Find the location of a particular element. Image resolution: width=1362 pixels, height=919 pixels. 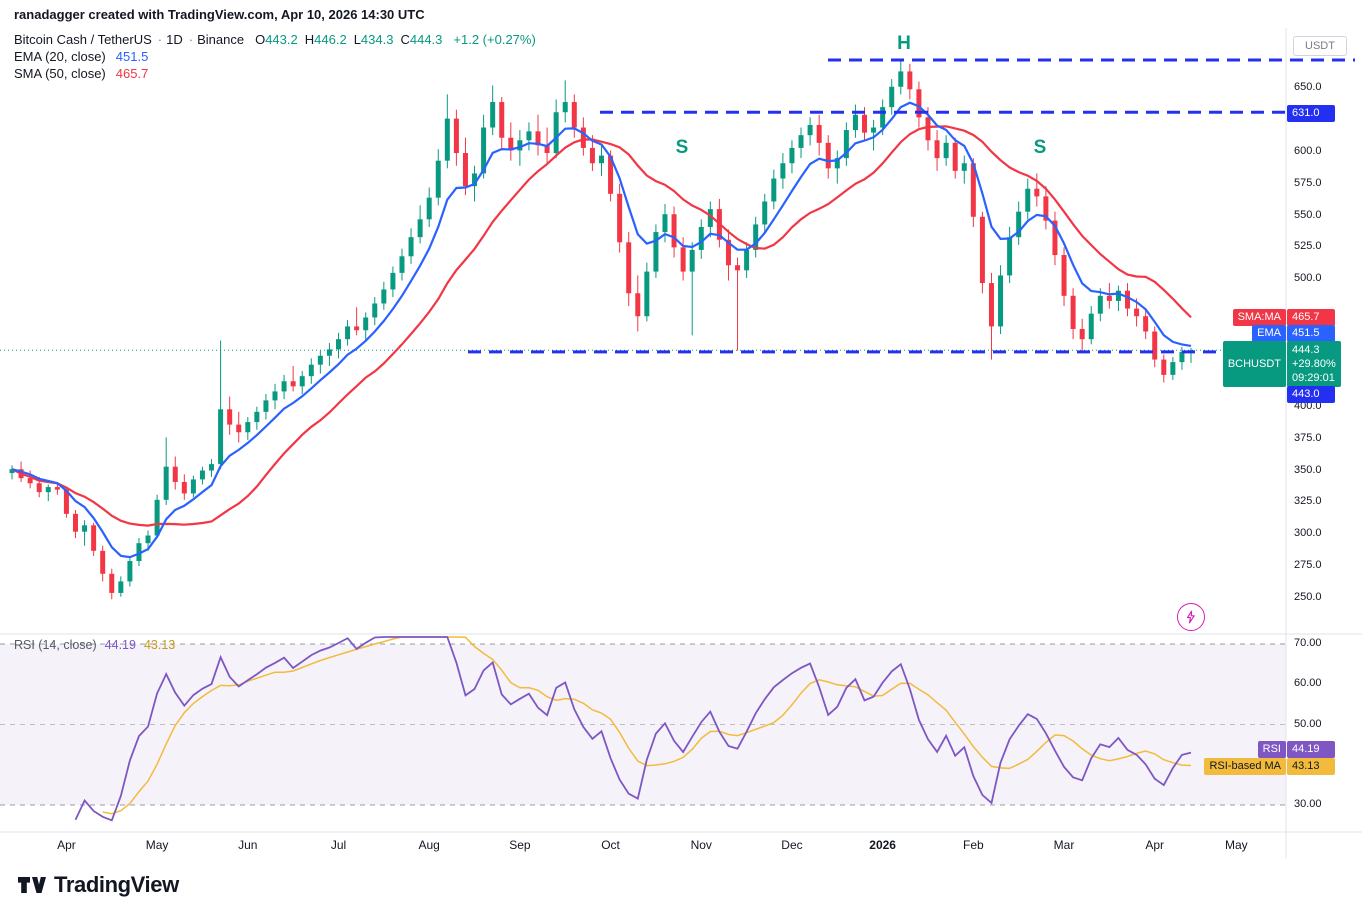

time-tick-Mar-11: Mar is located at coordinates (1064, 845).